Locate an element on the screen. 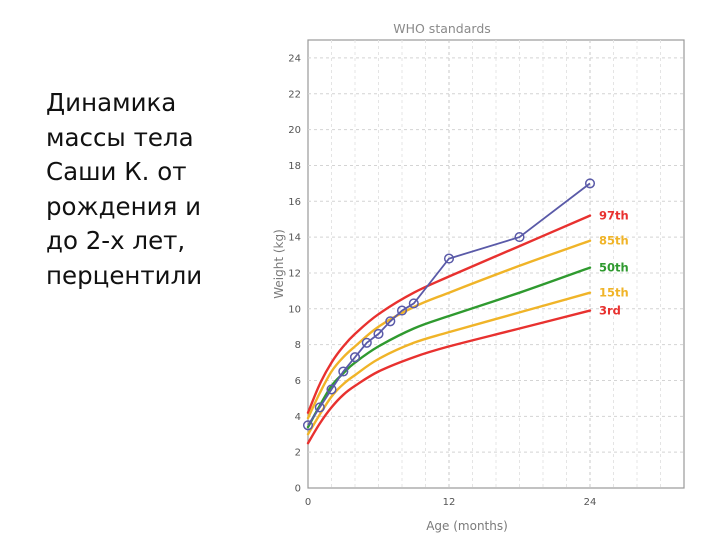 The height and width of the screenshot is (540, 720). slide-text-line: Саши К. от is located at coordinates (116, 171).